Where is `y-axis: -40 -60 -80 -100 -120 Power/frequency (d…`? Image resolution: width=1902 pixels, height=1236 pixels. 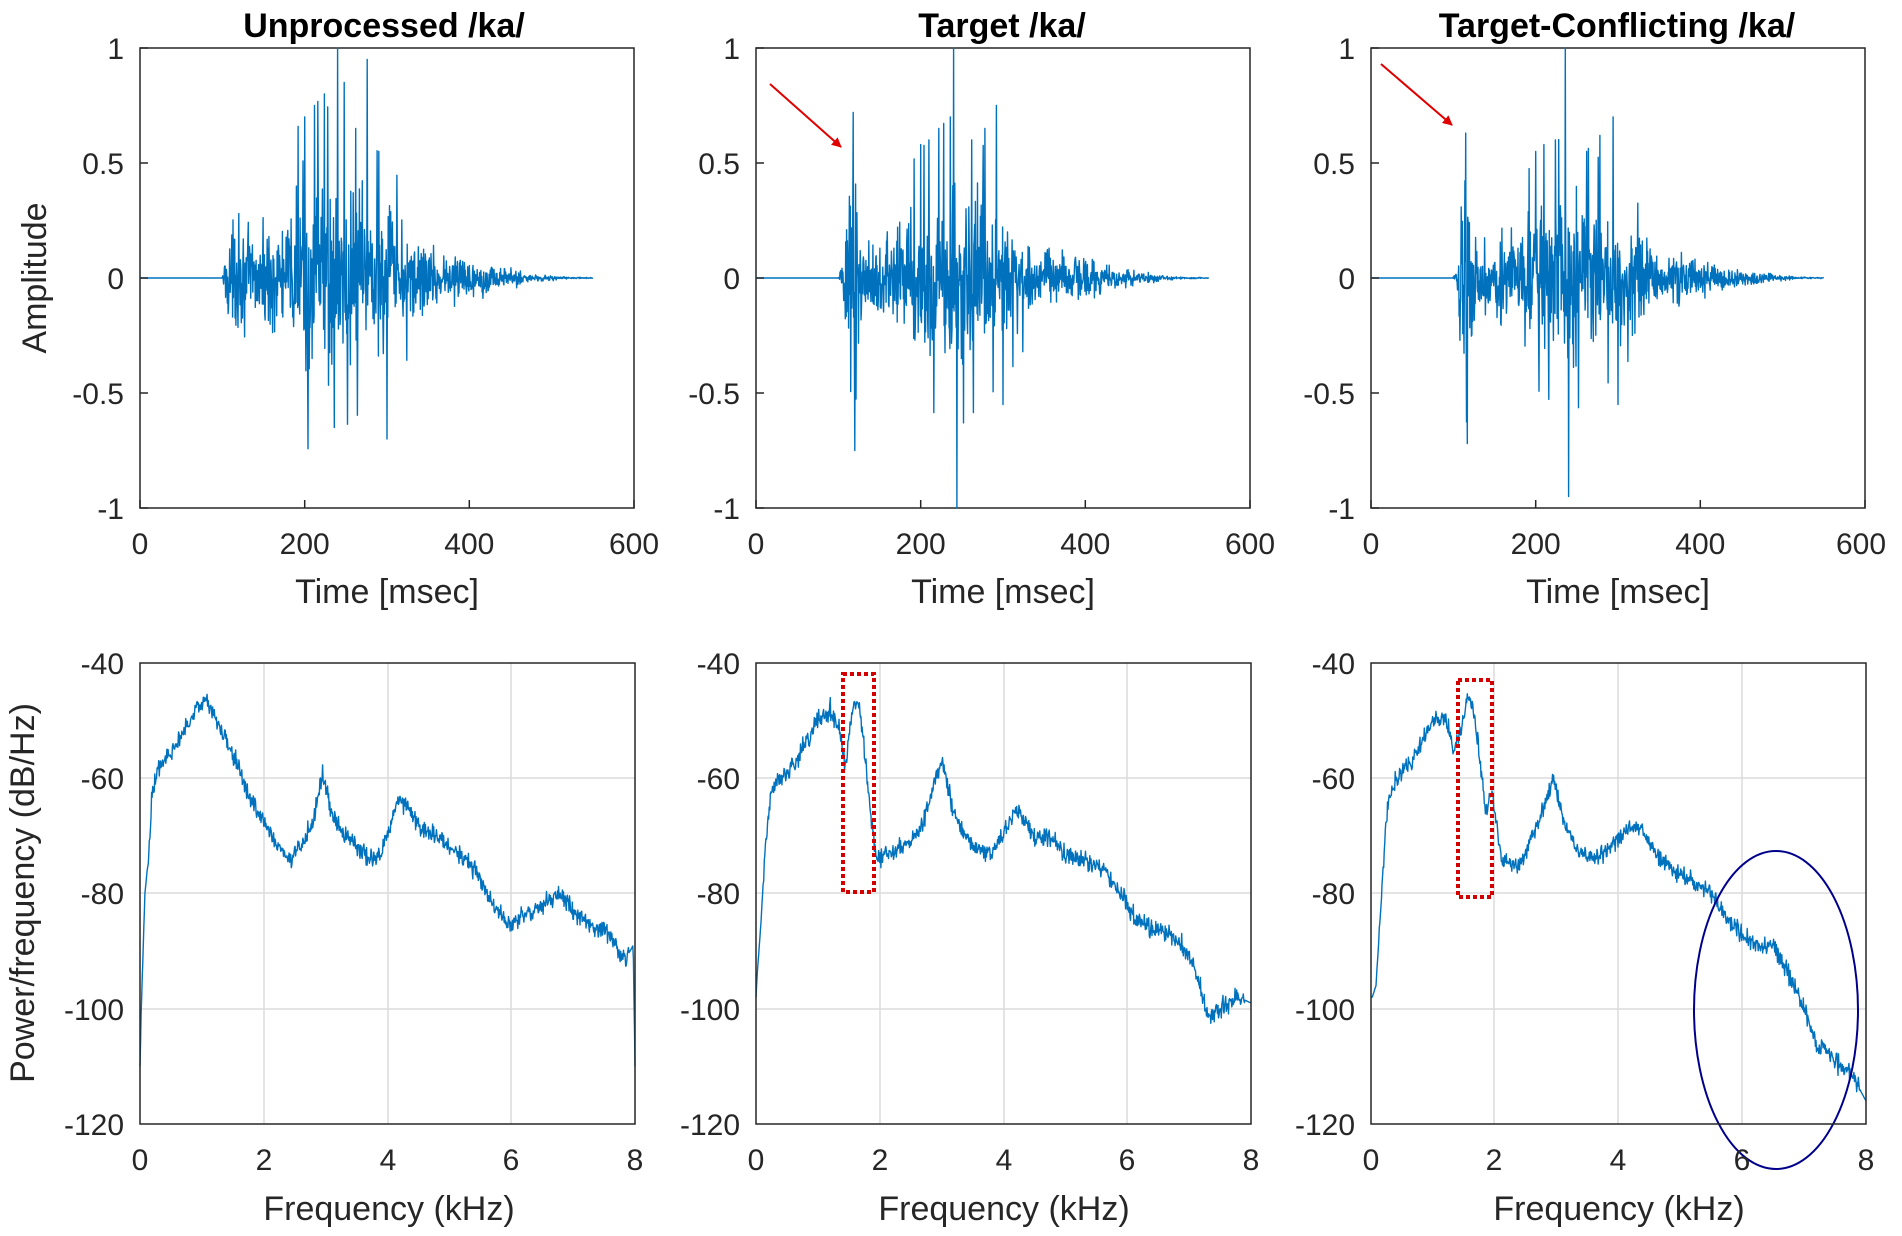
y-axis: -40 -60 -80 -100 -120 Power/frequency (d… is located at coordinates (64, 895).